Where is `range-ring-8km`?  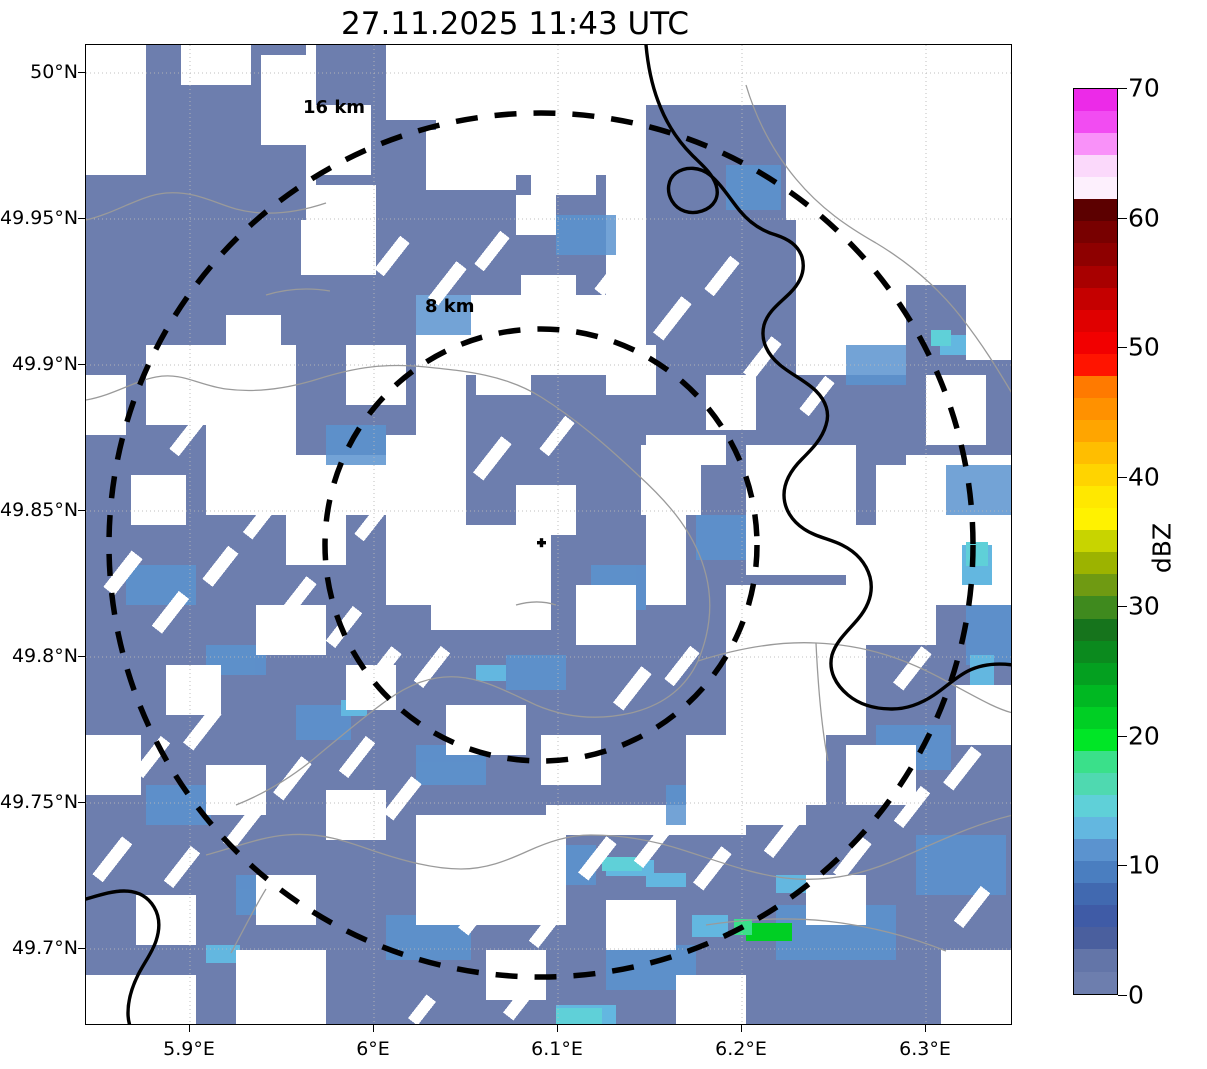 range-ring-8km is located at coordinates (541, 545).